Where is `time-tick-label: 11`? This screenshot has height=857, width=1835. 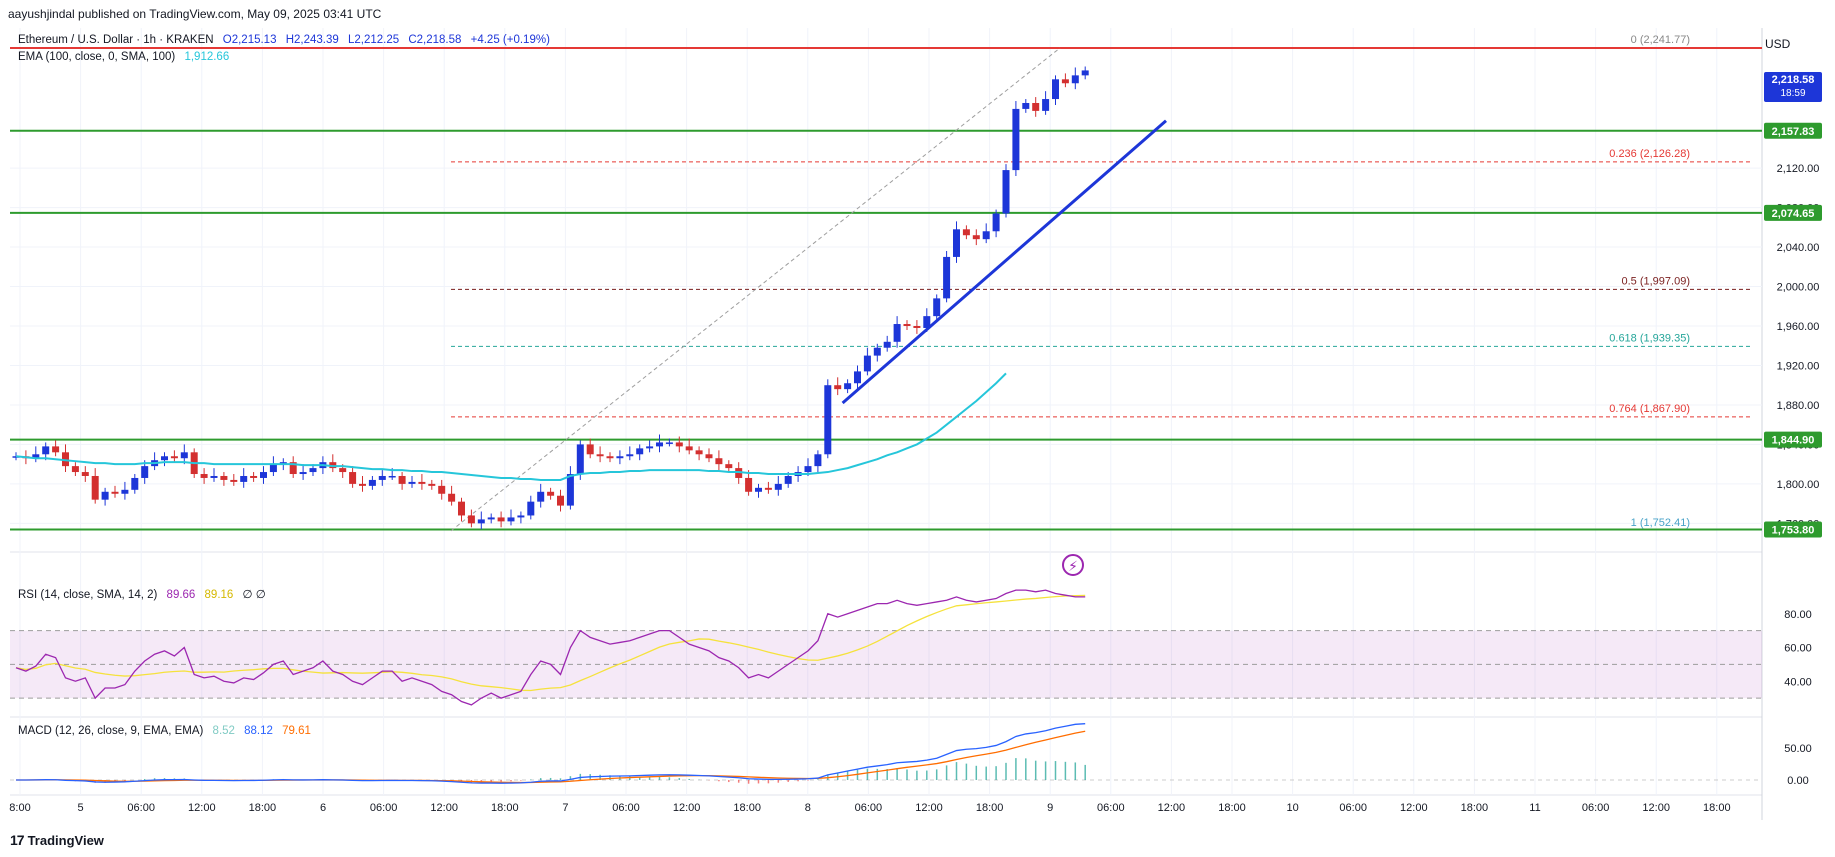
time-tick-label: 11 is located at coordinates (1534, 808).